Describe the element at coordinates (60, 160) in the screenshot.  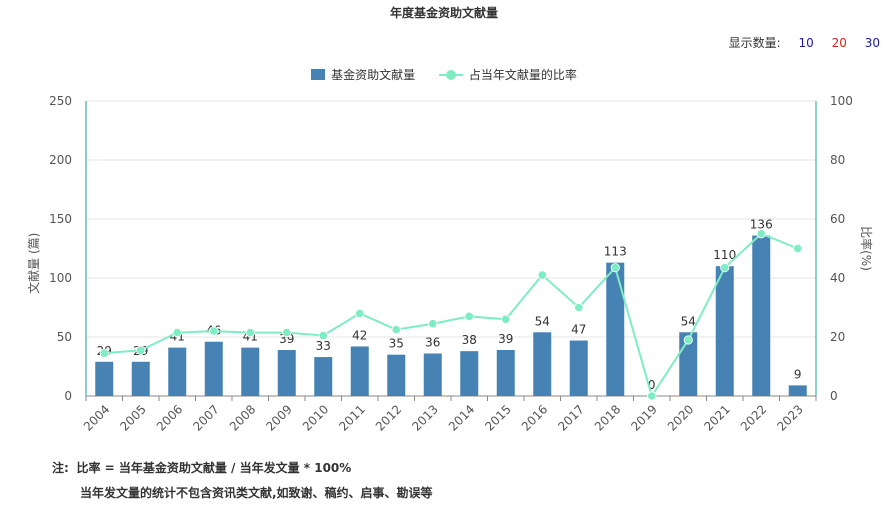
I see `y-tick-label: 200` at that location.